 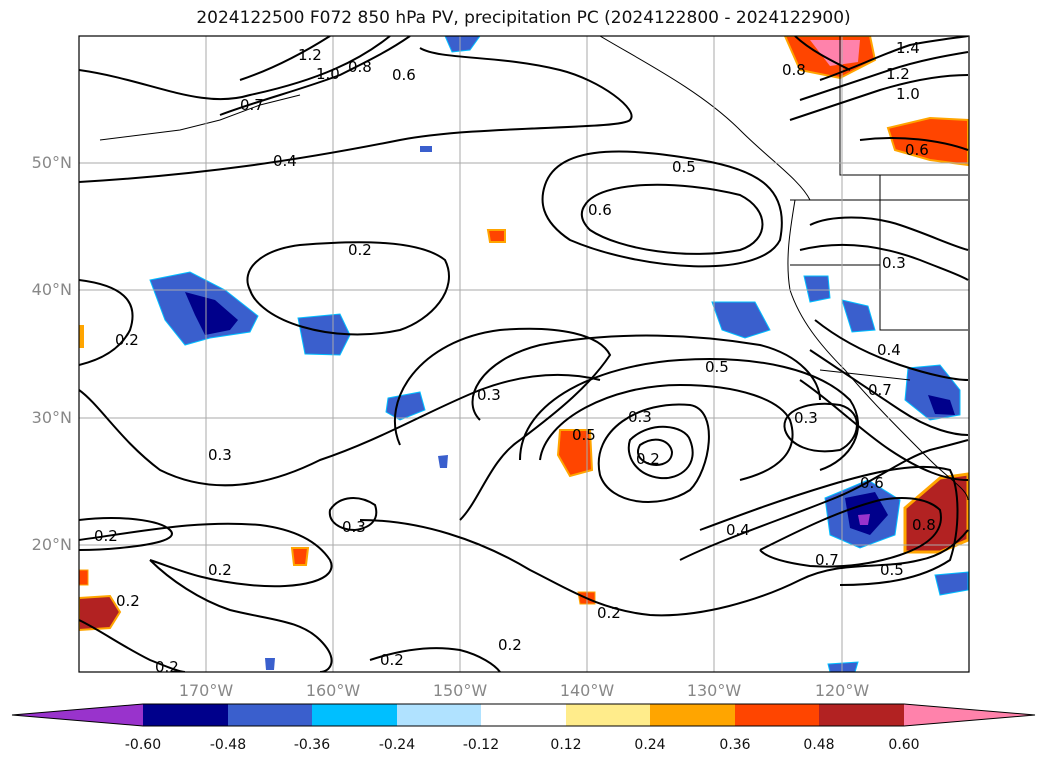 I want to click on colorbar, so click(x=523, y=715).